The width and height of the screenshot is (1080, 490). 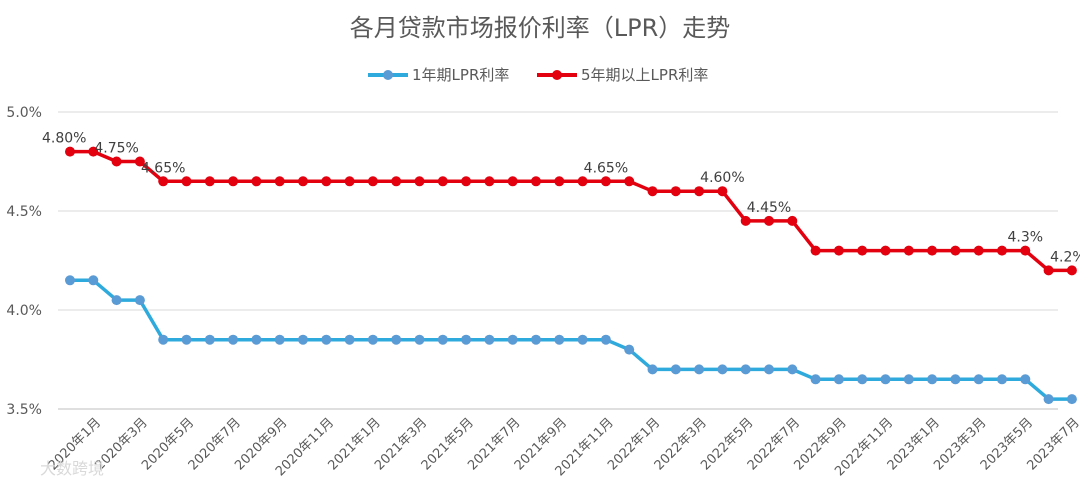 What do you see at coordinates (460, 75) in the screenshot?
I see `legend-label-1yr: 1年期LPR利率` at bounding box center [460, 75].